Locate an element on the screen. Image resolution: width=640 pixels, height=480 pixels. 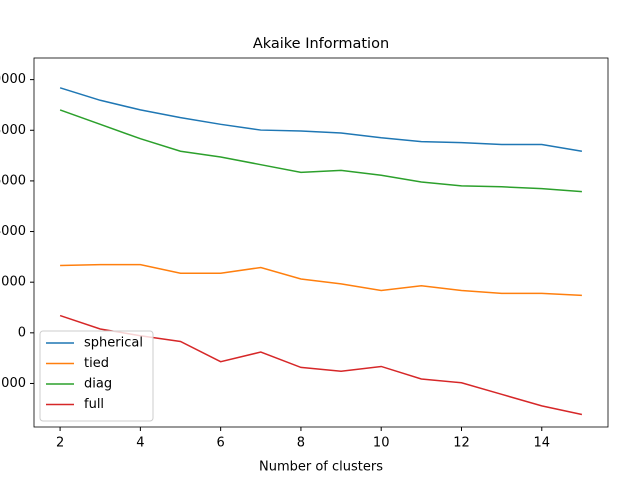
x-tick-label: 12 is located at coordinates (461, 443).